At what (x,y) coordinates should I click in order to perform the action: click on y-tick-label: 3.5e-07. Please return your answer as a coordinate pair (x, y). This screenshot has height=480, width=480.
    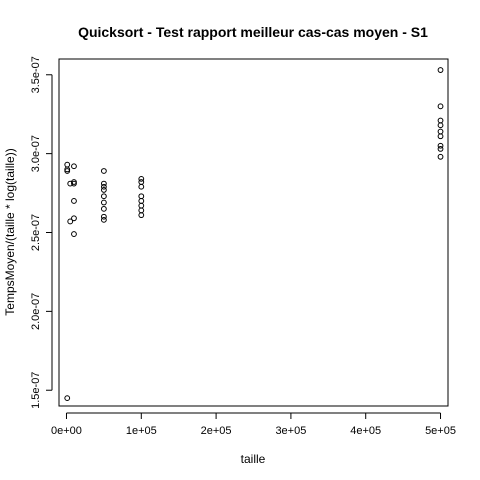
    Looking at the image, I should click on (36, 74).